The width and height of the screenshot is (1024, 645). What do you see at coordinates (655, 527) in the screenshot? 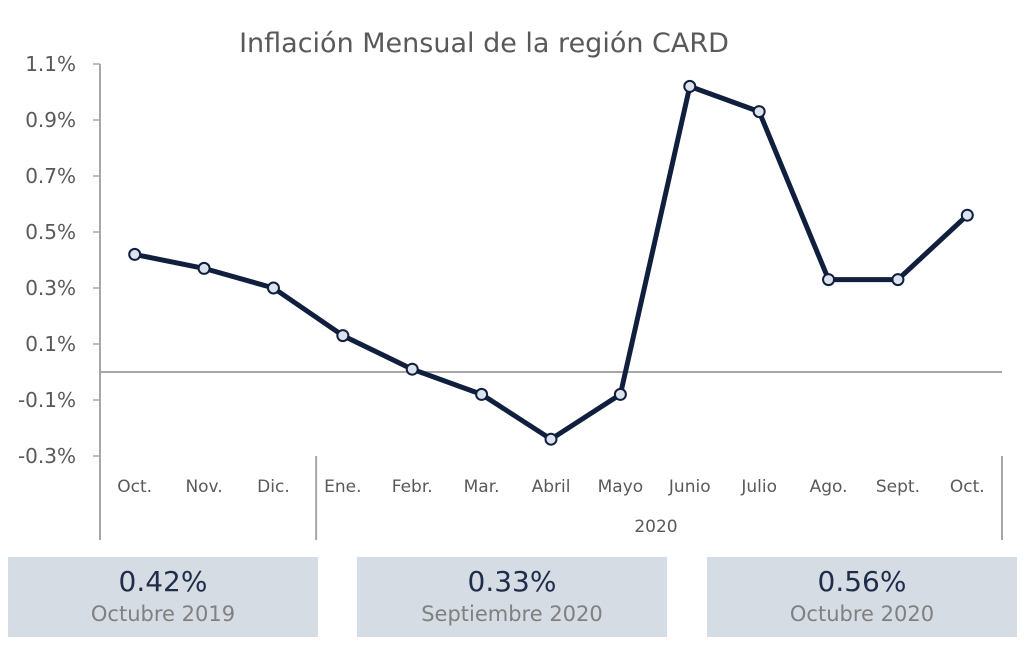
I see `year-group-label: 2020` at bounding box center [655, 527].